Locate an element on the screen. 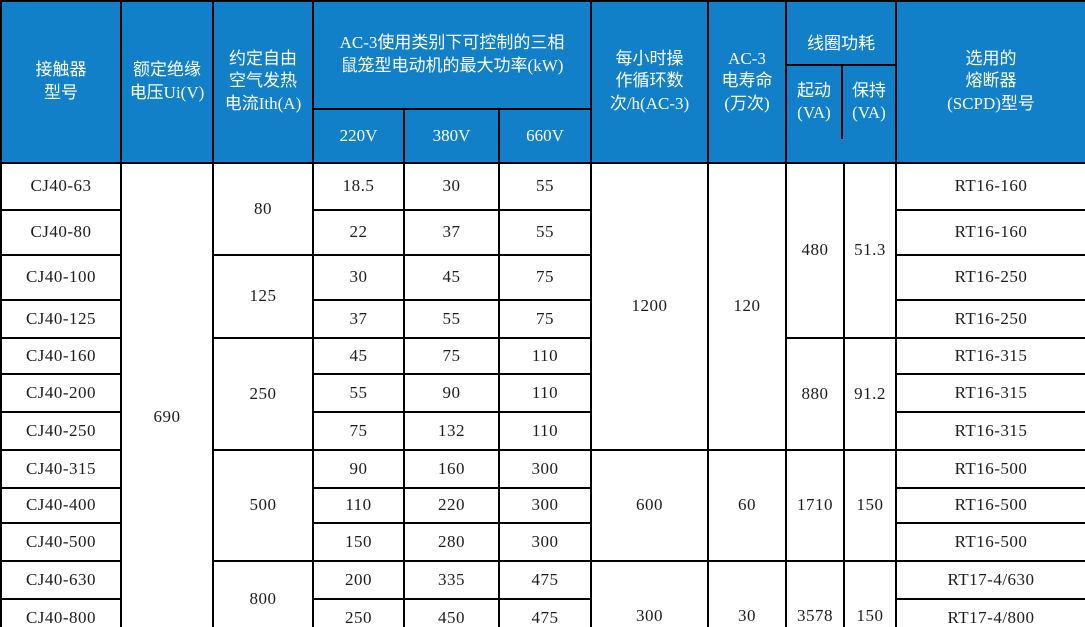 This screenshot has width=1085, height=627. header-voltage-660: 660V is located at coordinates (545, 136).